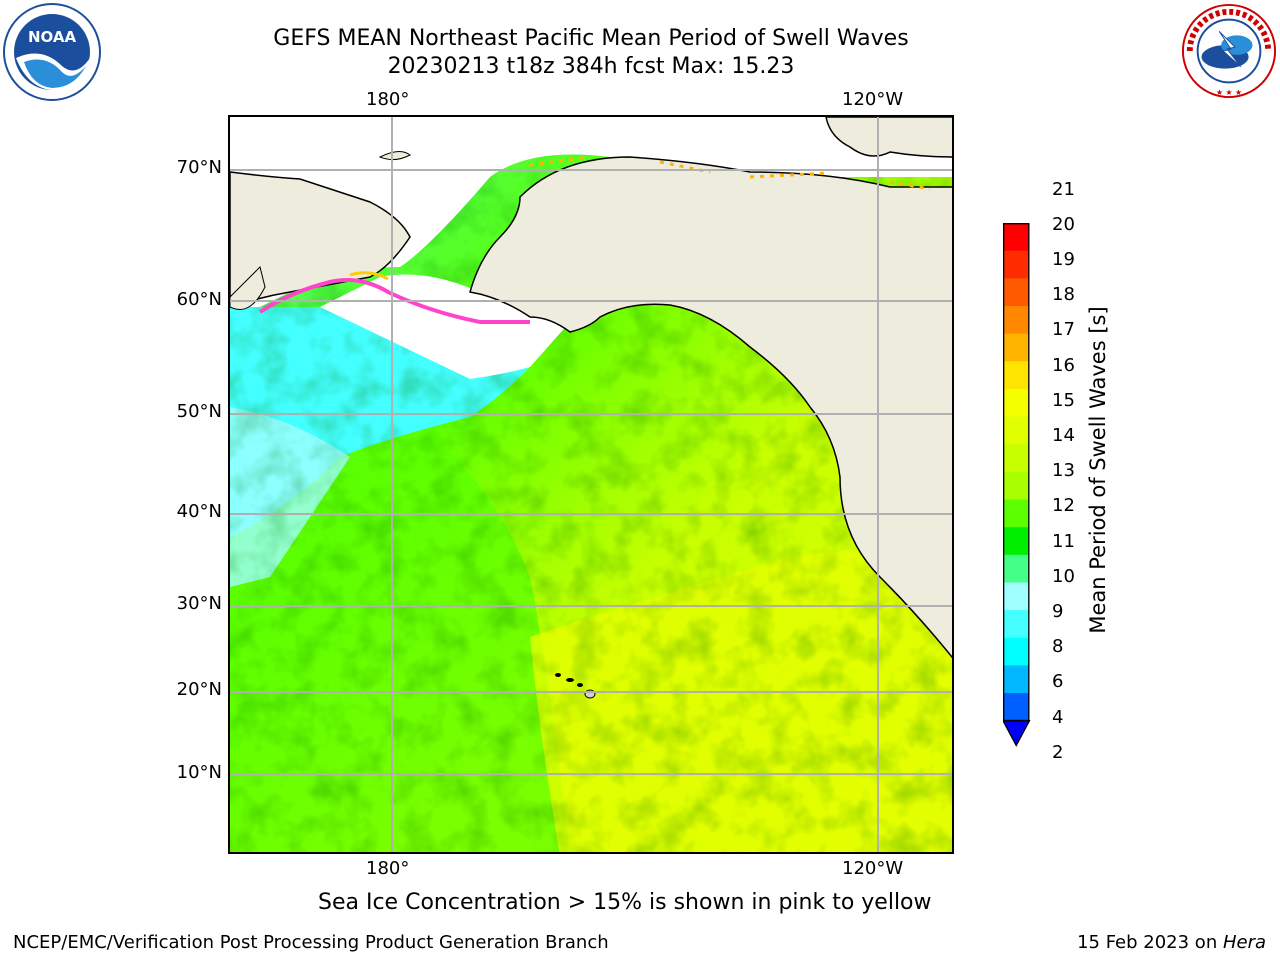 This screenshot has width=1280, height=960. What do you see at coordinates (52, 37) in the screenshot?
I see `svg-text: NOAA` at bounding box center [52, 37].